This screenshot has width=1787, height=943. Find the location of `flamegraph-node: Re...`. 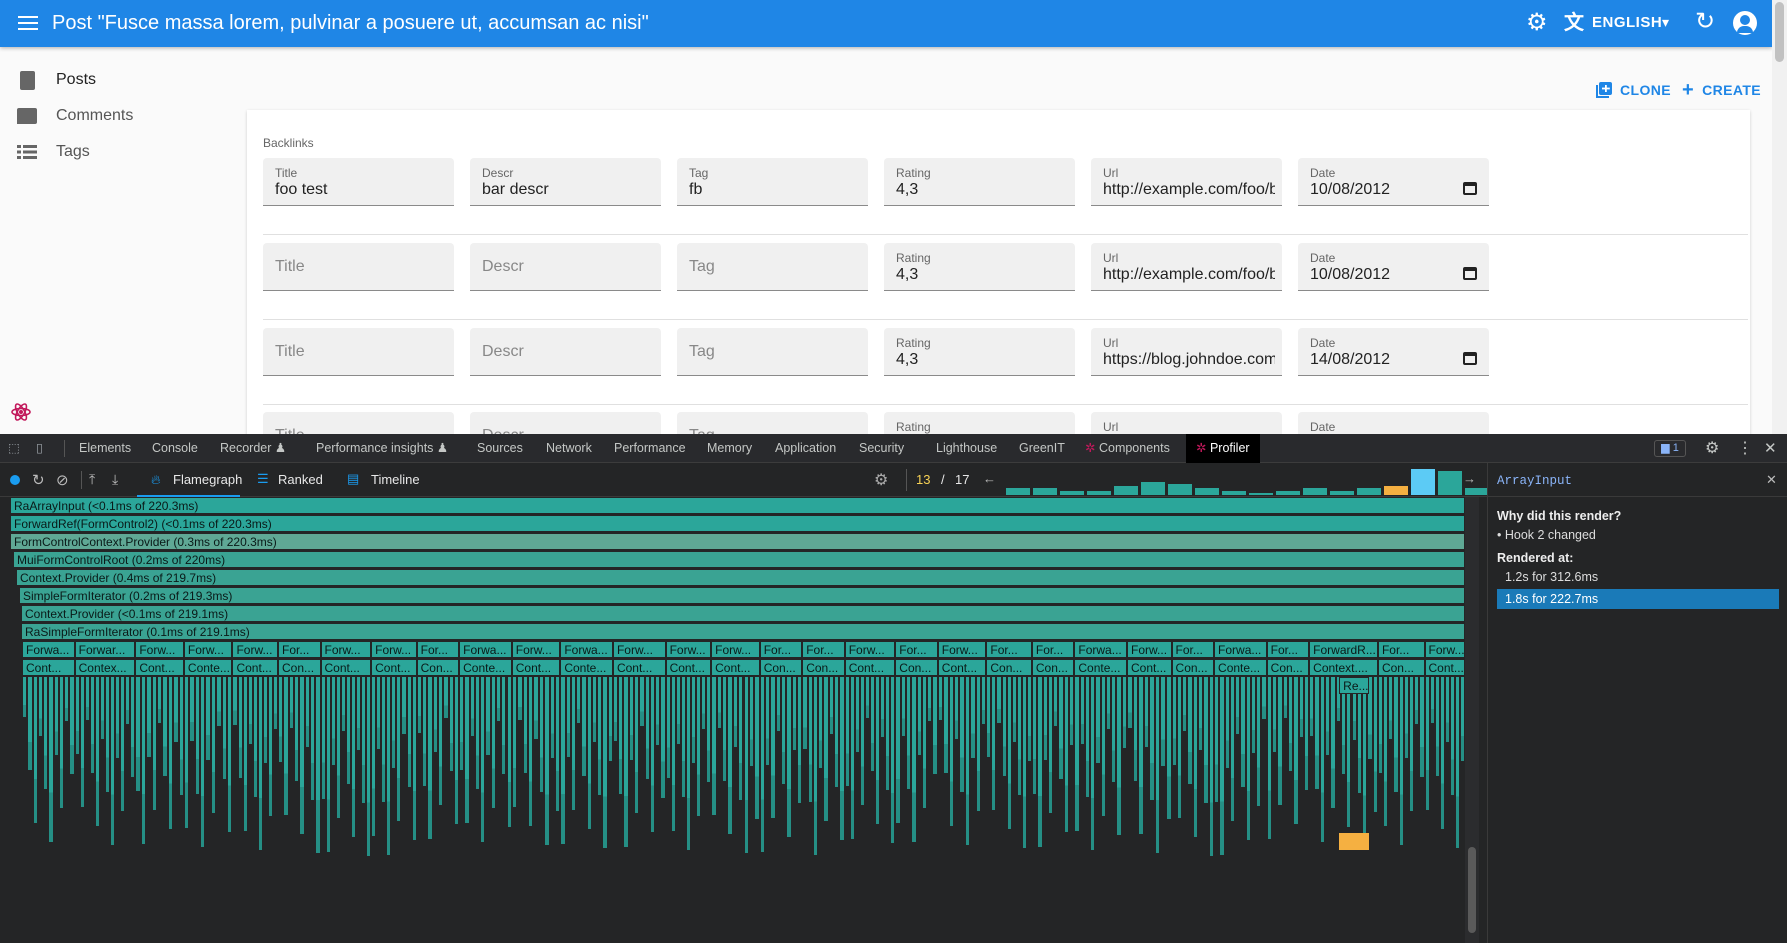

flamegraph-node: Re... is located at coordinates (1354, 685).